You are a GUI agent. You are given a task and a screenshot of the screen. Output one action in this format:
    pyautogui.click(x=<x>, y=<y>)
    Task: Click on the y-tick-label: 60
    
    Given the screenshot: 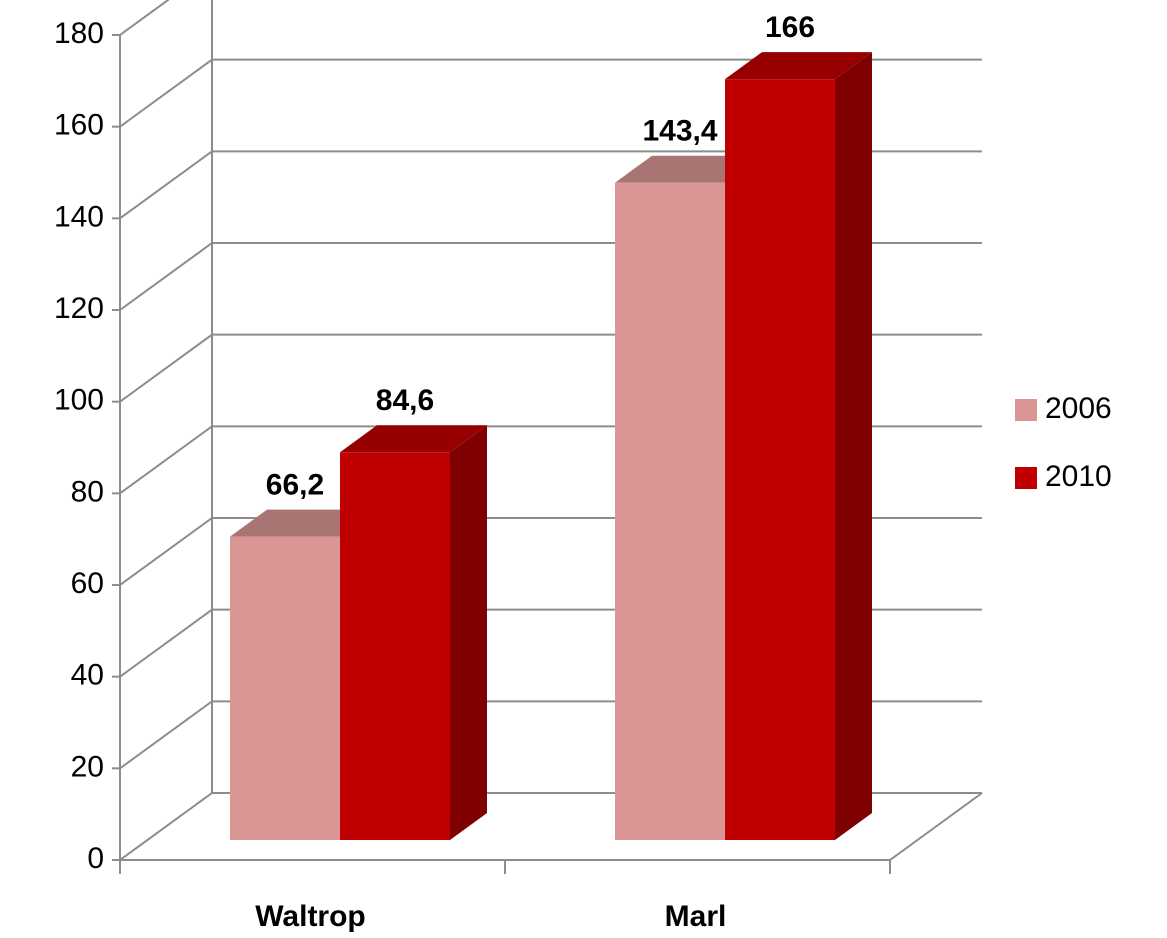 What is the action you would take?
    pyautogui.click(x=87, y=583)
    